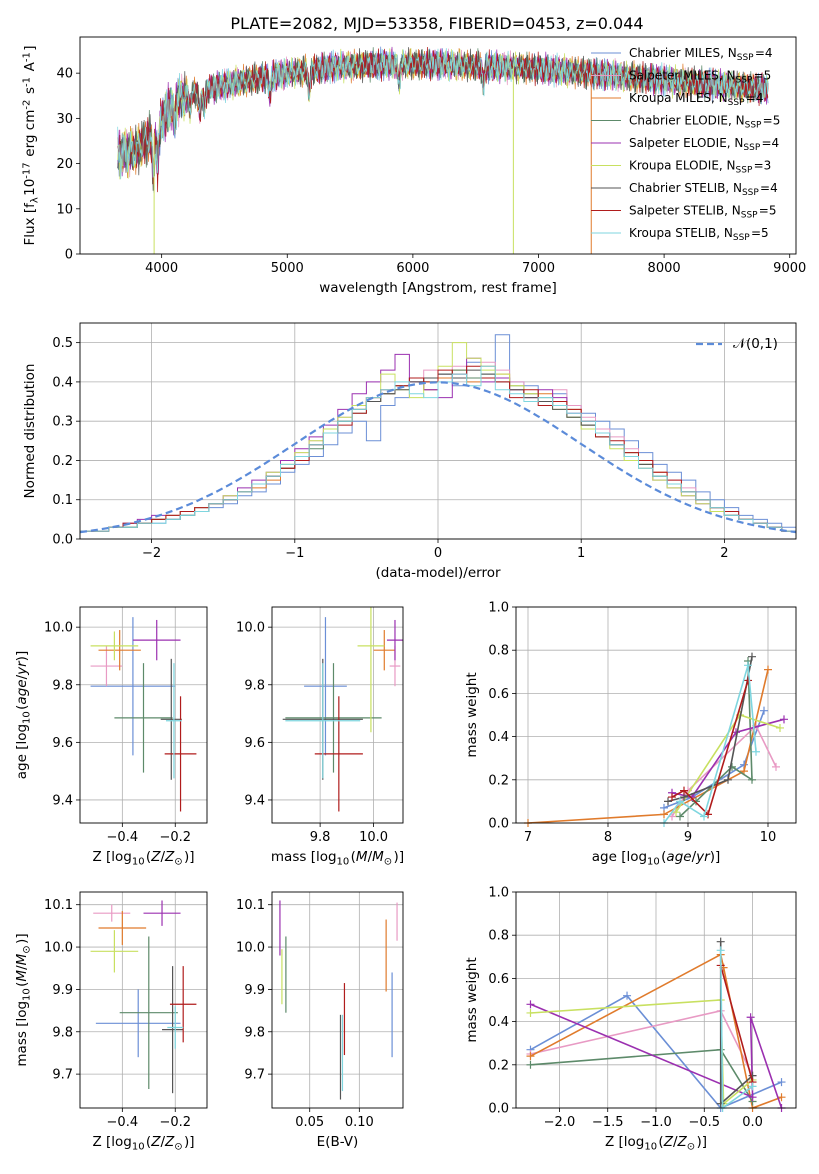 This screenshot has height=1174, width=819. I want to click on legend-label: Kroupa MILES, NSSP =4, so click(696, 99).